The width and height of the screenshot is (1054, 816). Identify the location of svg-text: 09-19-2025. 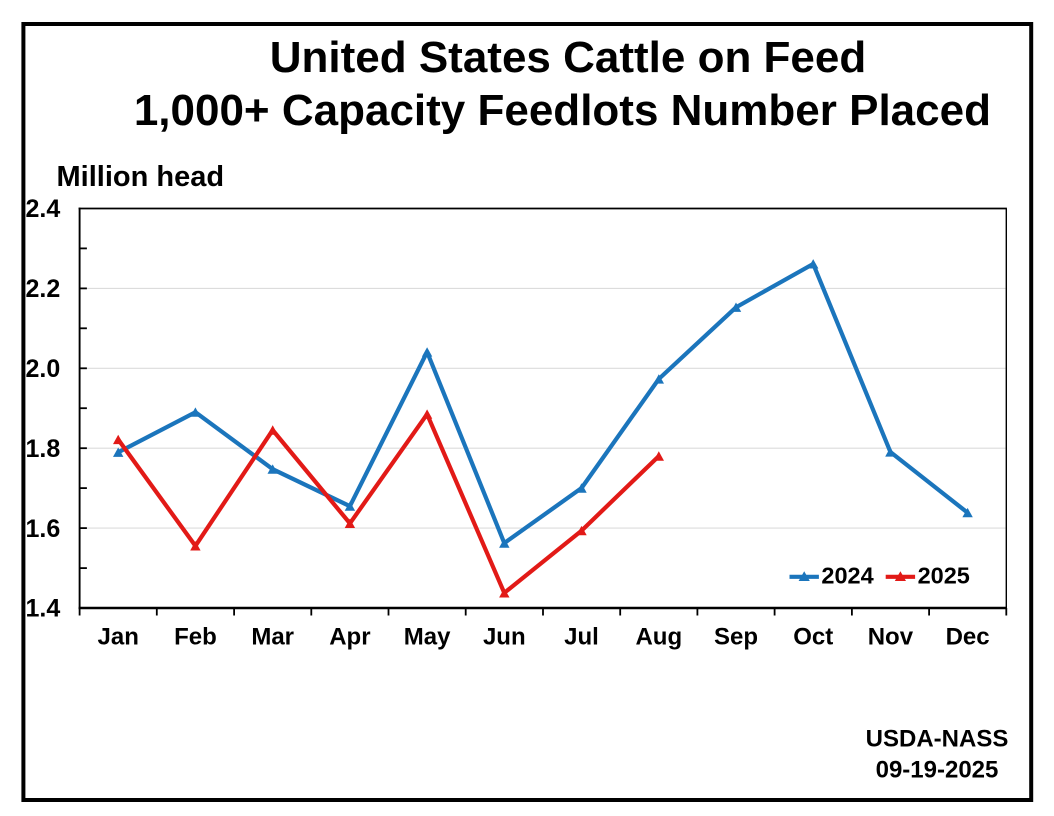
(937, 769).